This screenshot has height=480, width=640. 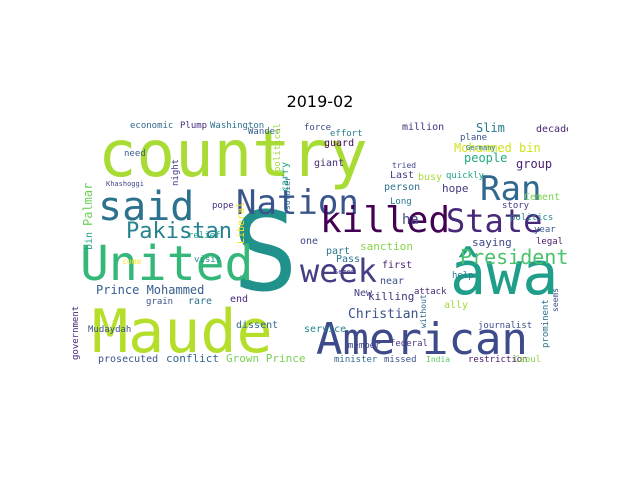 What do you see at coordinates (176, 172) in the screenshot?
I see `cloud-word: night` at bounding box center [176, 172].